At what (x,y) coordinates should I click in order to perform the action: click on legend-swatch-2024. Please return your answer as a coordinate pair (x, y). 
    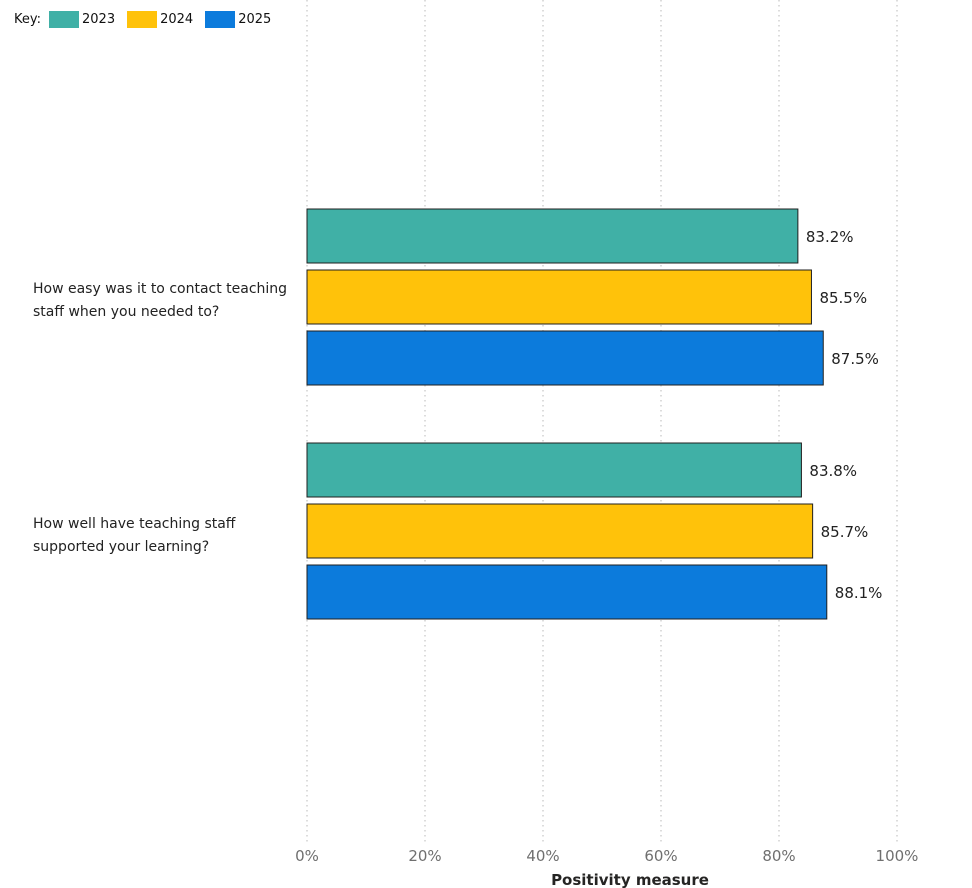
    Looking at the image, I should click on (142, 19).